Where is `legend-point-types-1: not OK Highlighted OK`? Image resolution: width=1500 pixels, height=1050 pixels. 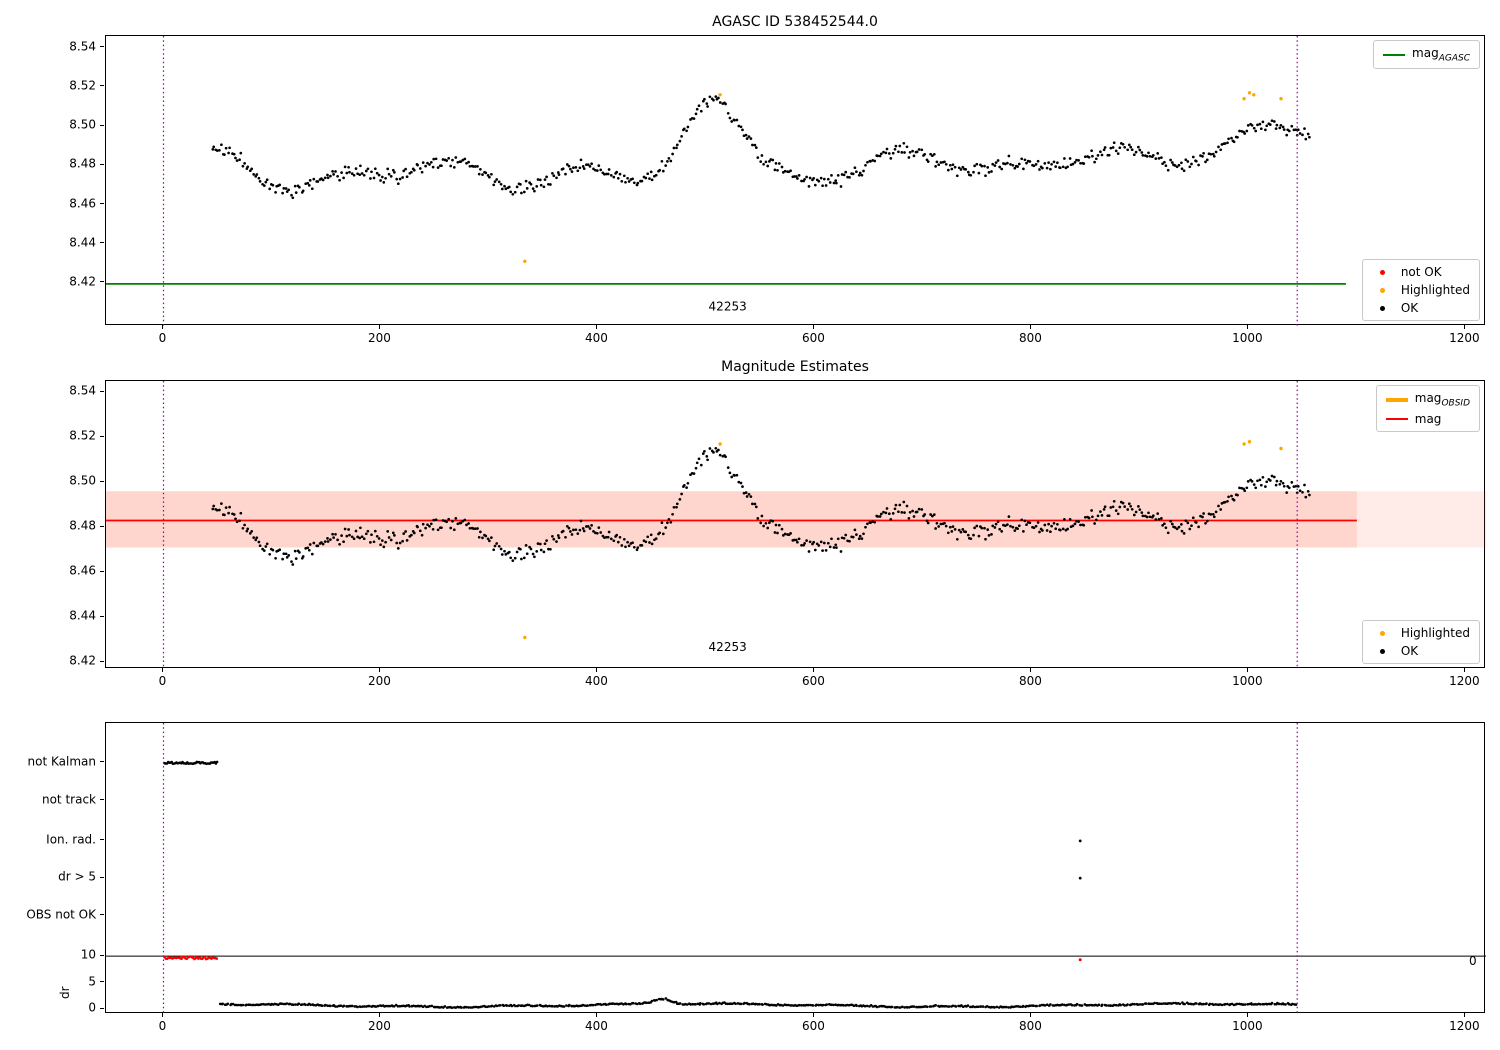
legend-point-types-1: not OK Highlighted OK is located at coordinates (1420, 290).